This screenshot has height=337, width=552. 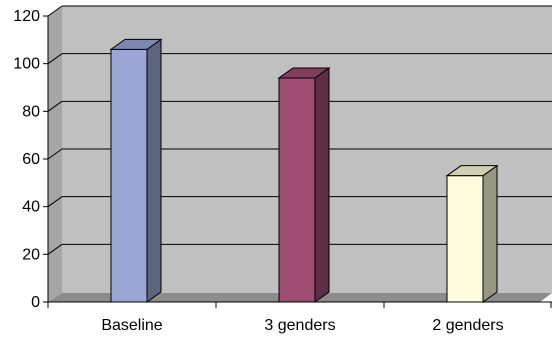 I want to click on bar-2-genders, so click(x=472, y=233).